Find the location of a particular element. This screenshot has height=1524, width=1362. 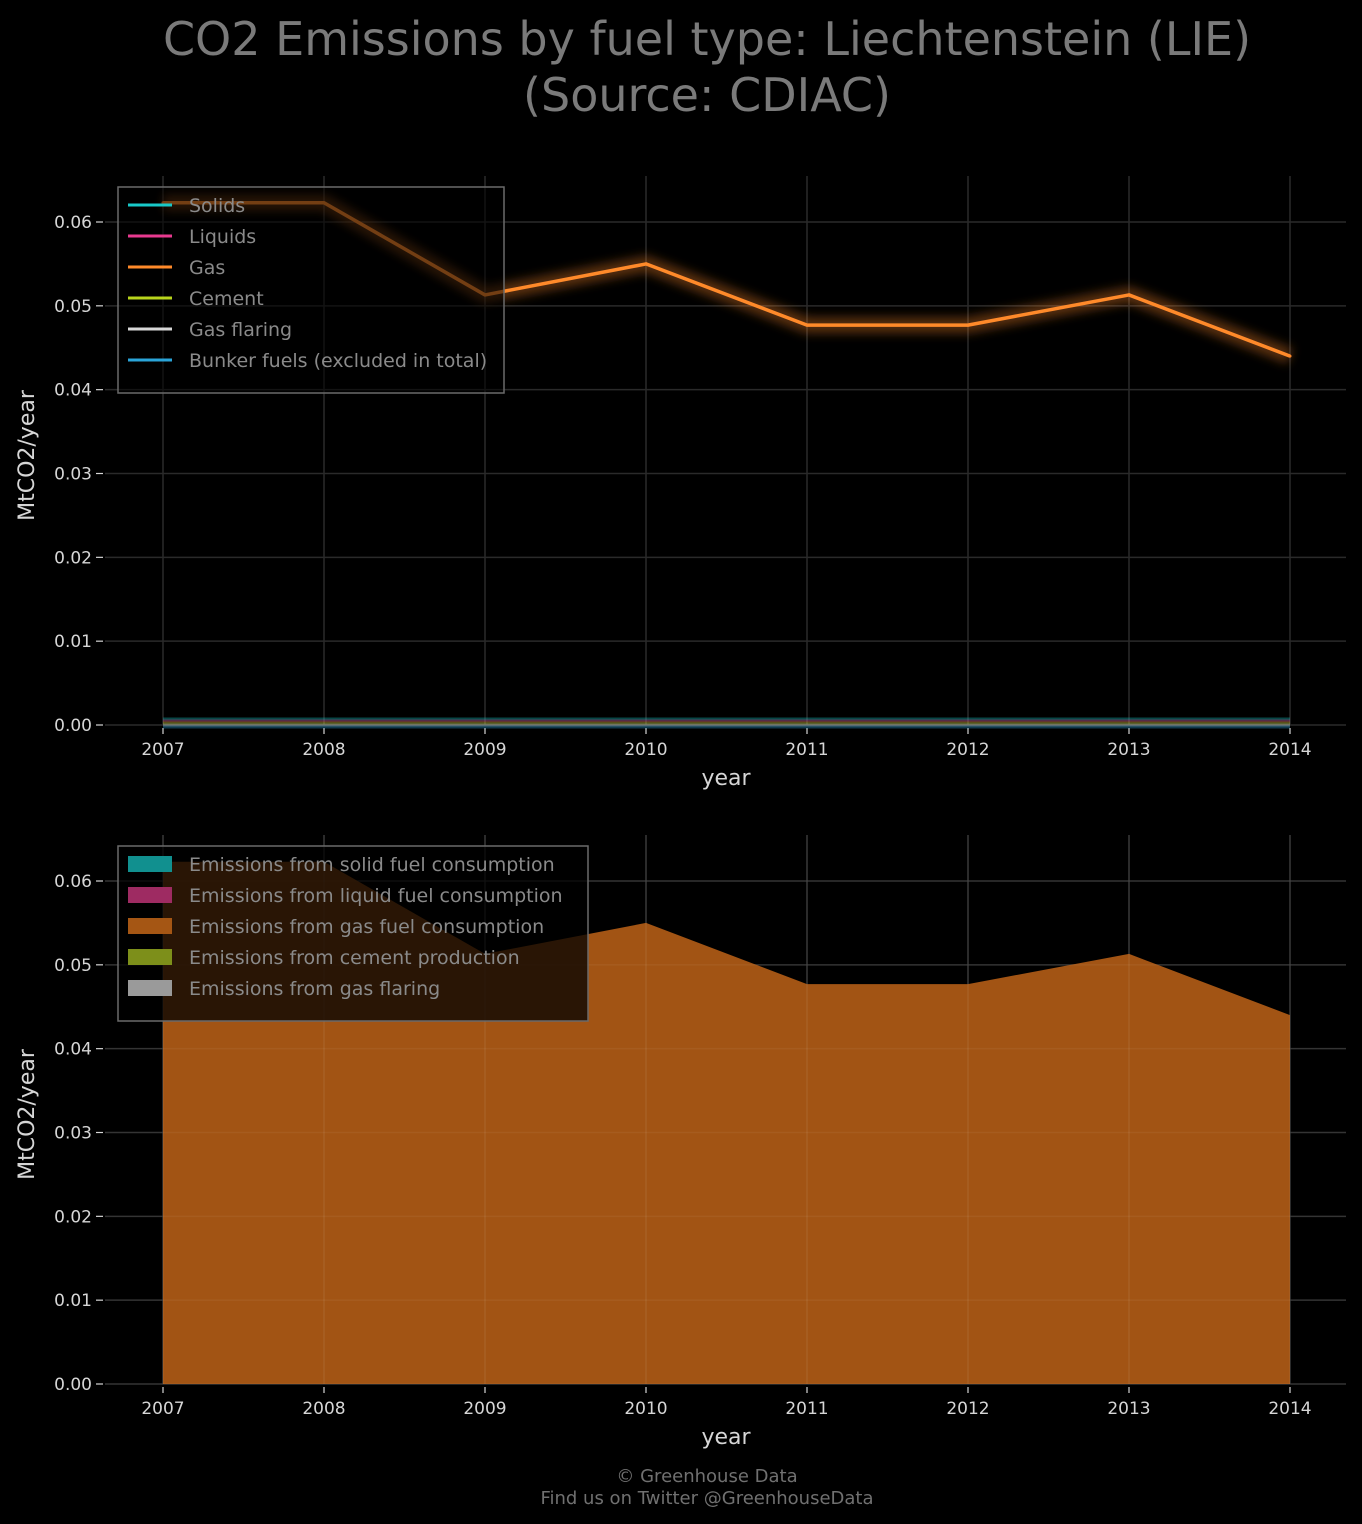

figure-title-line2: (Source: CDIAC) is located at coordinates (707, 95).